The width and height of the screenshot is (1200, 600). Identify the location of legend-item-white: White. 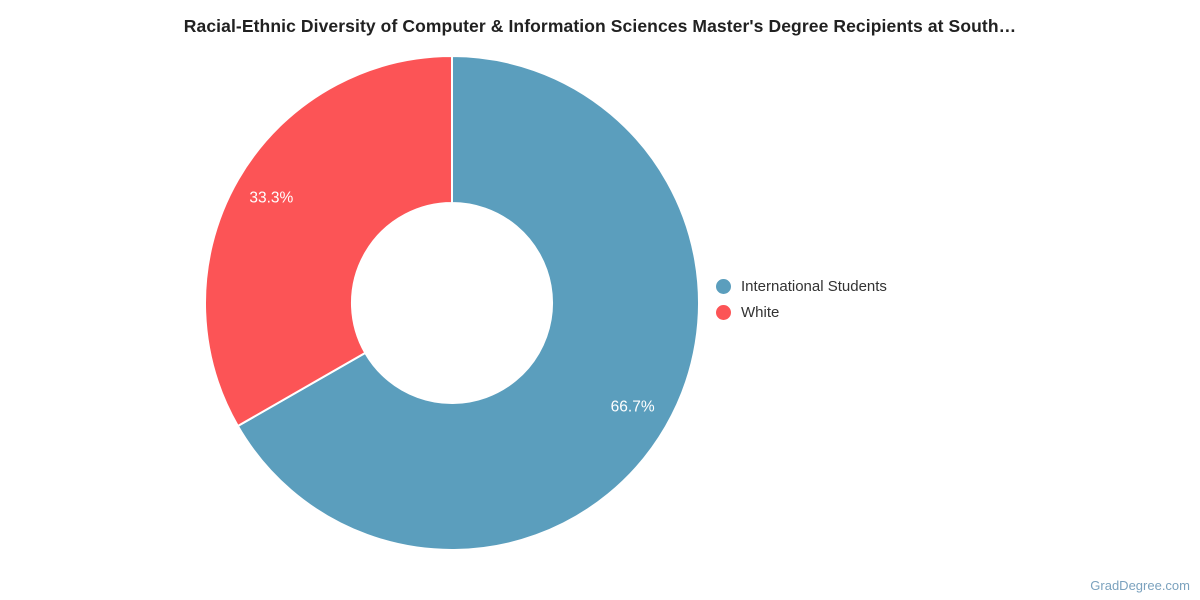
(801, 312).